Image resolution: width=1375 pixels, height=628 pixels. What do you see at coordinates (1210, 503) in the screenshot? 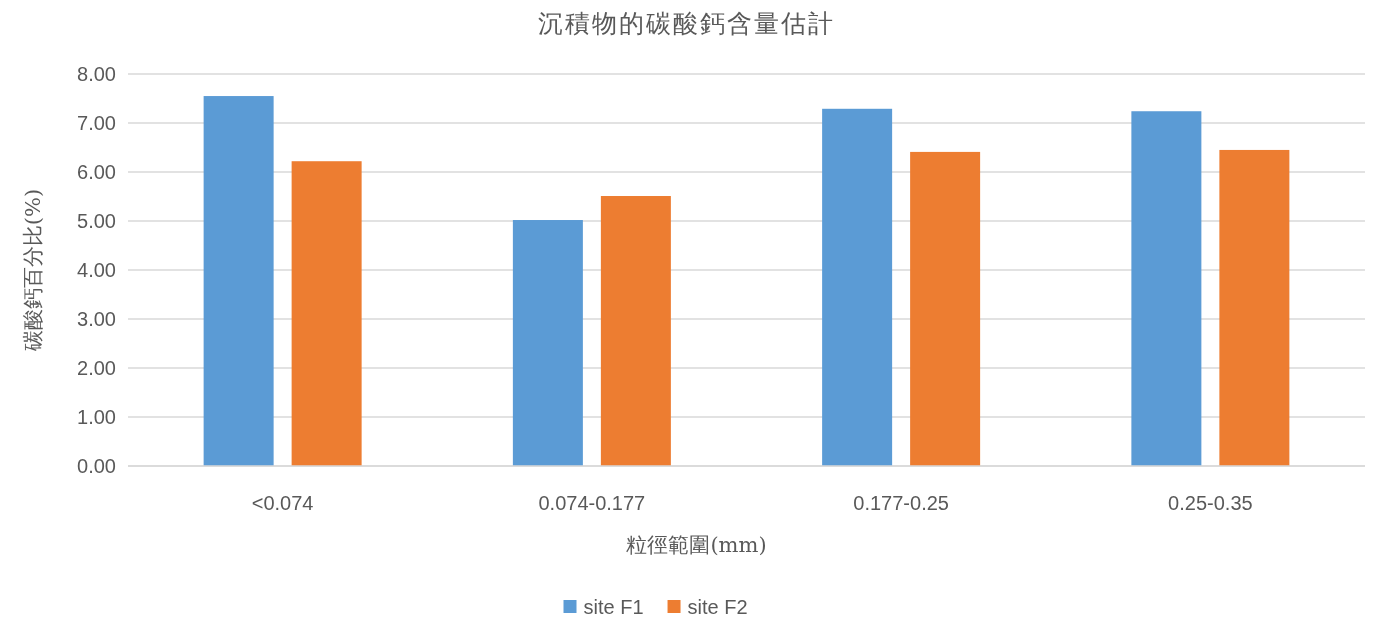
I see `x-tick-label: 0.25-0.35` at bounding box center [1210, 503].